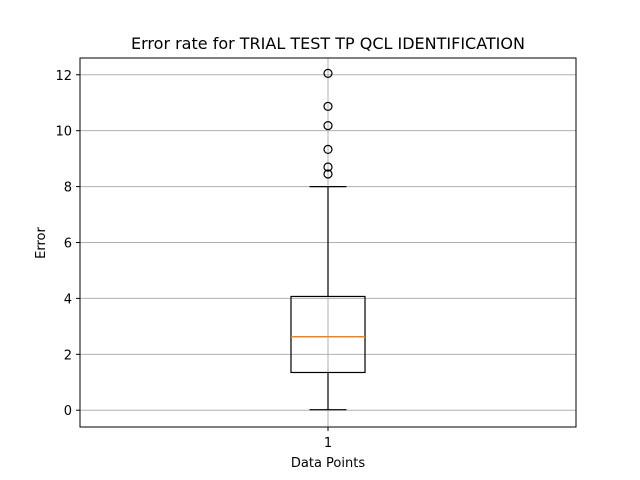 Image resolution: width=640 pixels, height=480 pixels. I want to click on interquartile-box, so click(328, 334).